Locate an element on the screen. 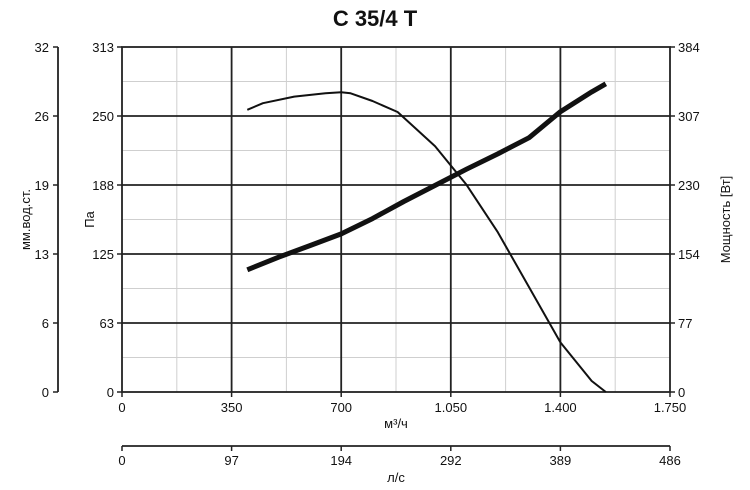 The image size is (750, 490). outer-left-tick-label: 6 is located at coordinates (45, 323).